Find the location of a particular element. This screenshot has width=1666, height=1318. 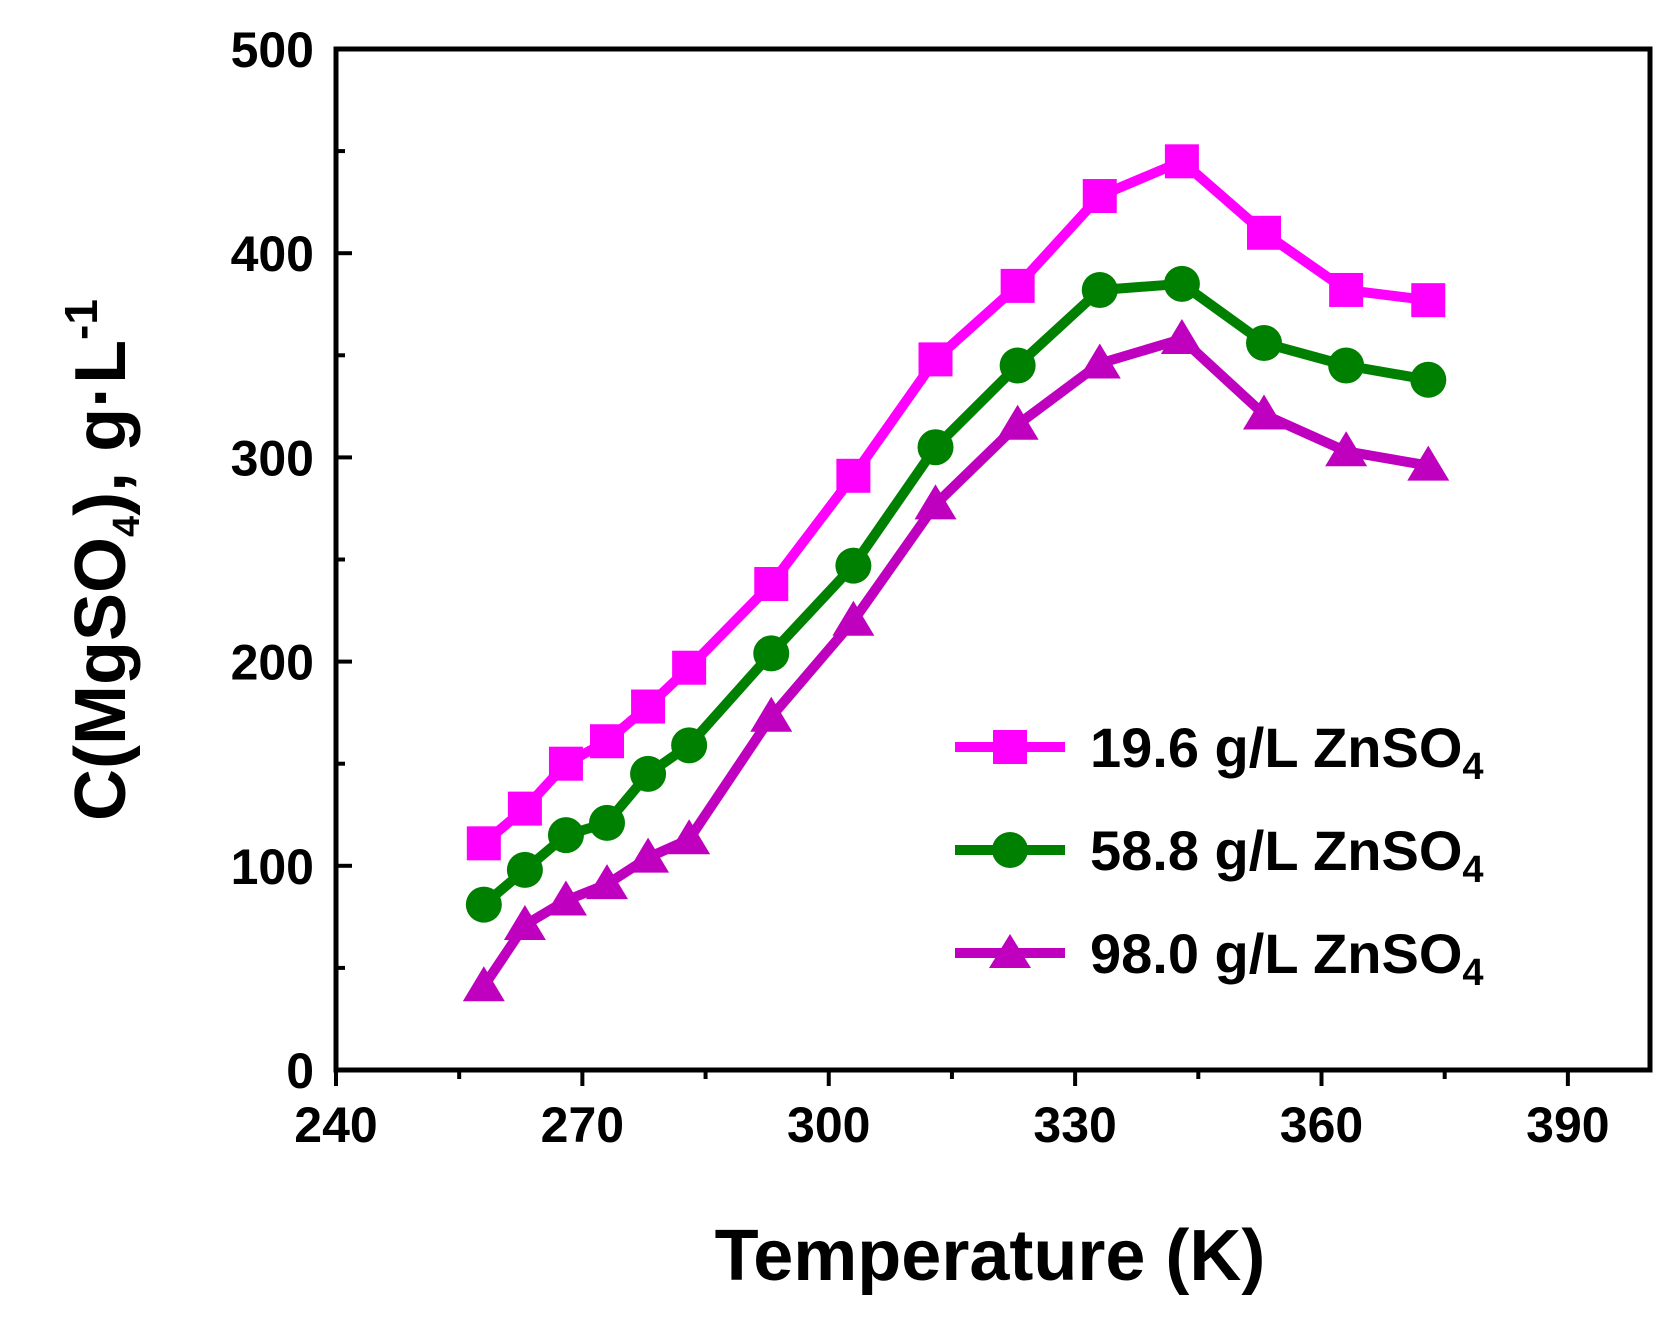

y-tick-label: 500 is located at coordinates (272, 50).